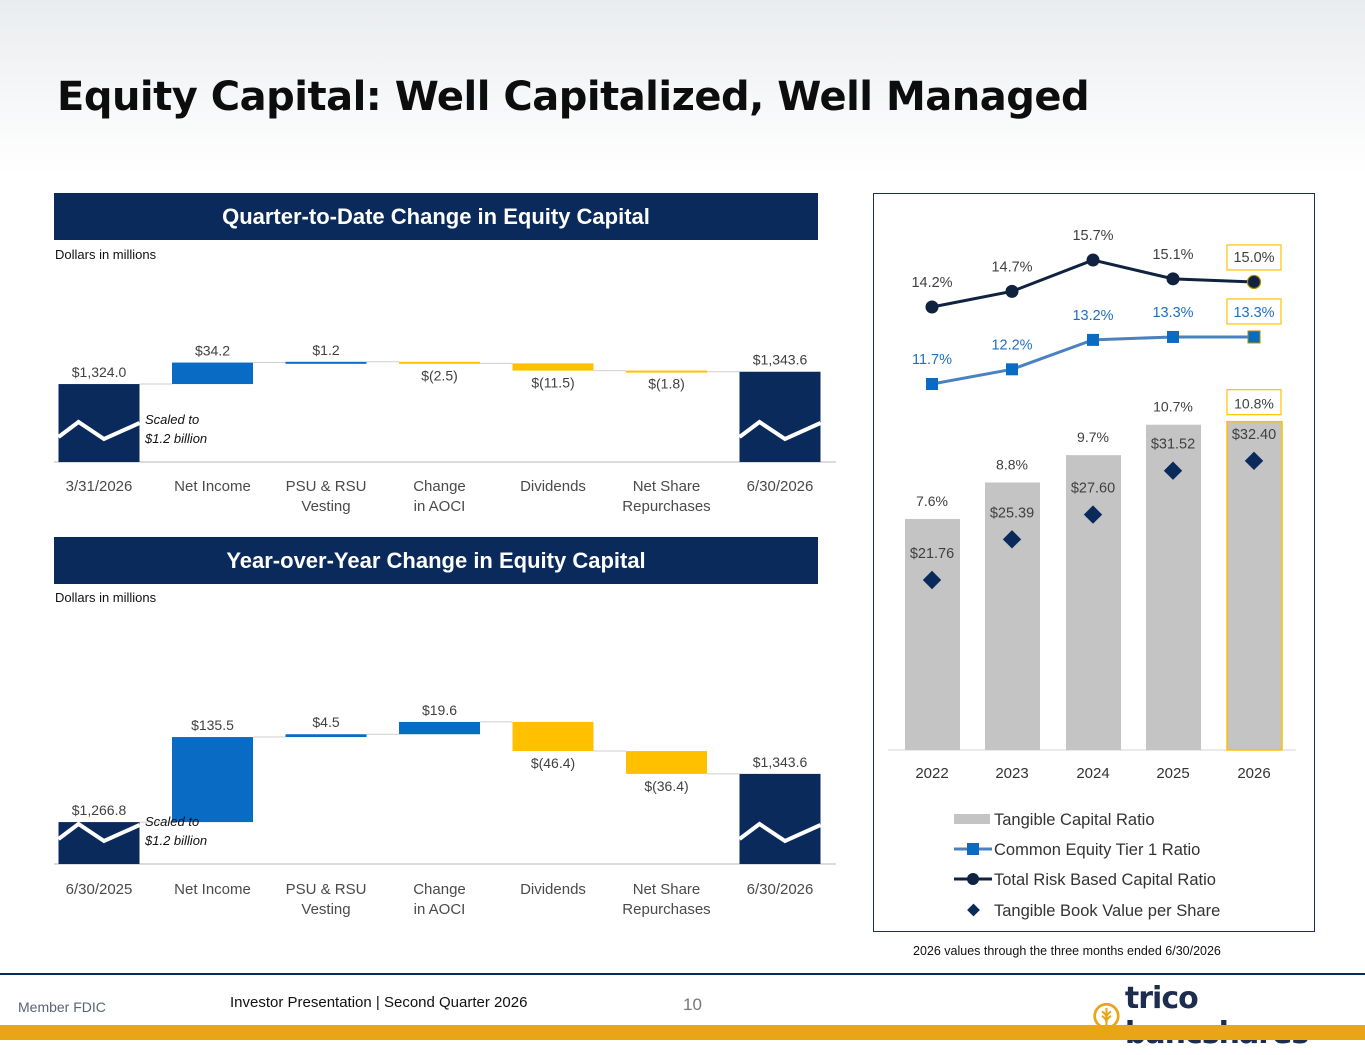  What do you see at coordinates (325, 722) in the screenshot?
I see `bar-value-label: $4.5` at bounding box center [325, 722].